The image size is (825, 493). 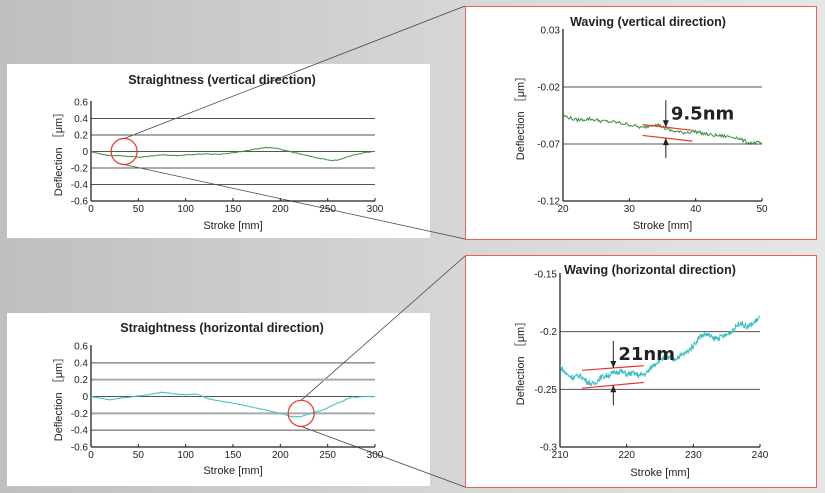 I want to click on chart-title: Waving (vertical direction), so click(x=648, y=22).